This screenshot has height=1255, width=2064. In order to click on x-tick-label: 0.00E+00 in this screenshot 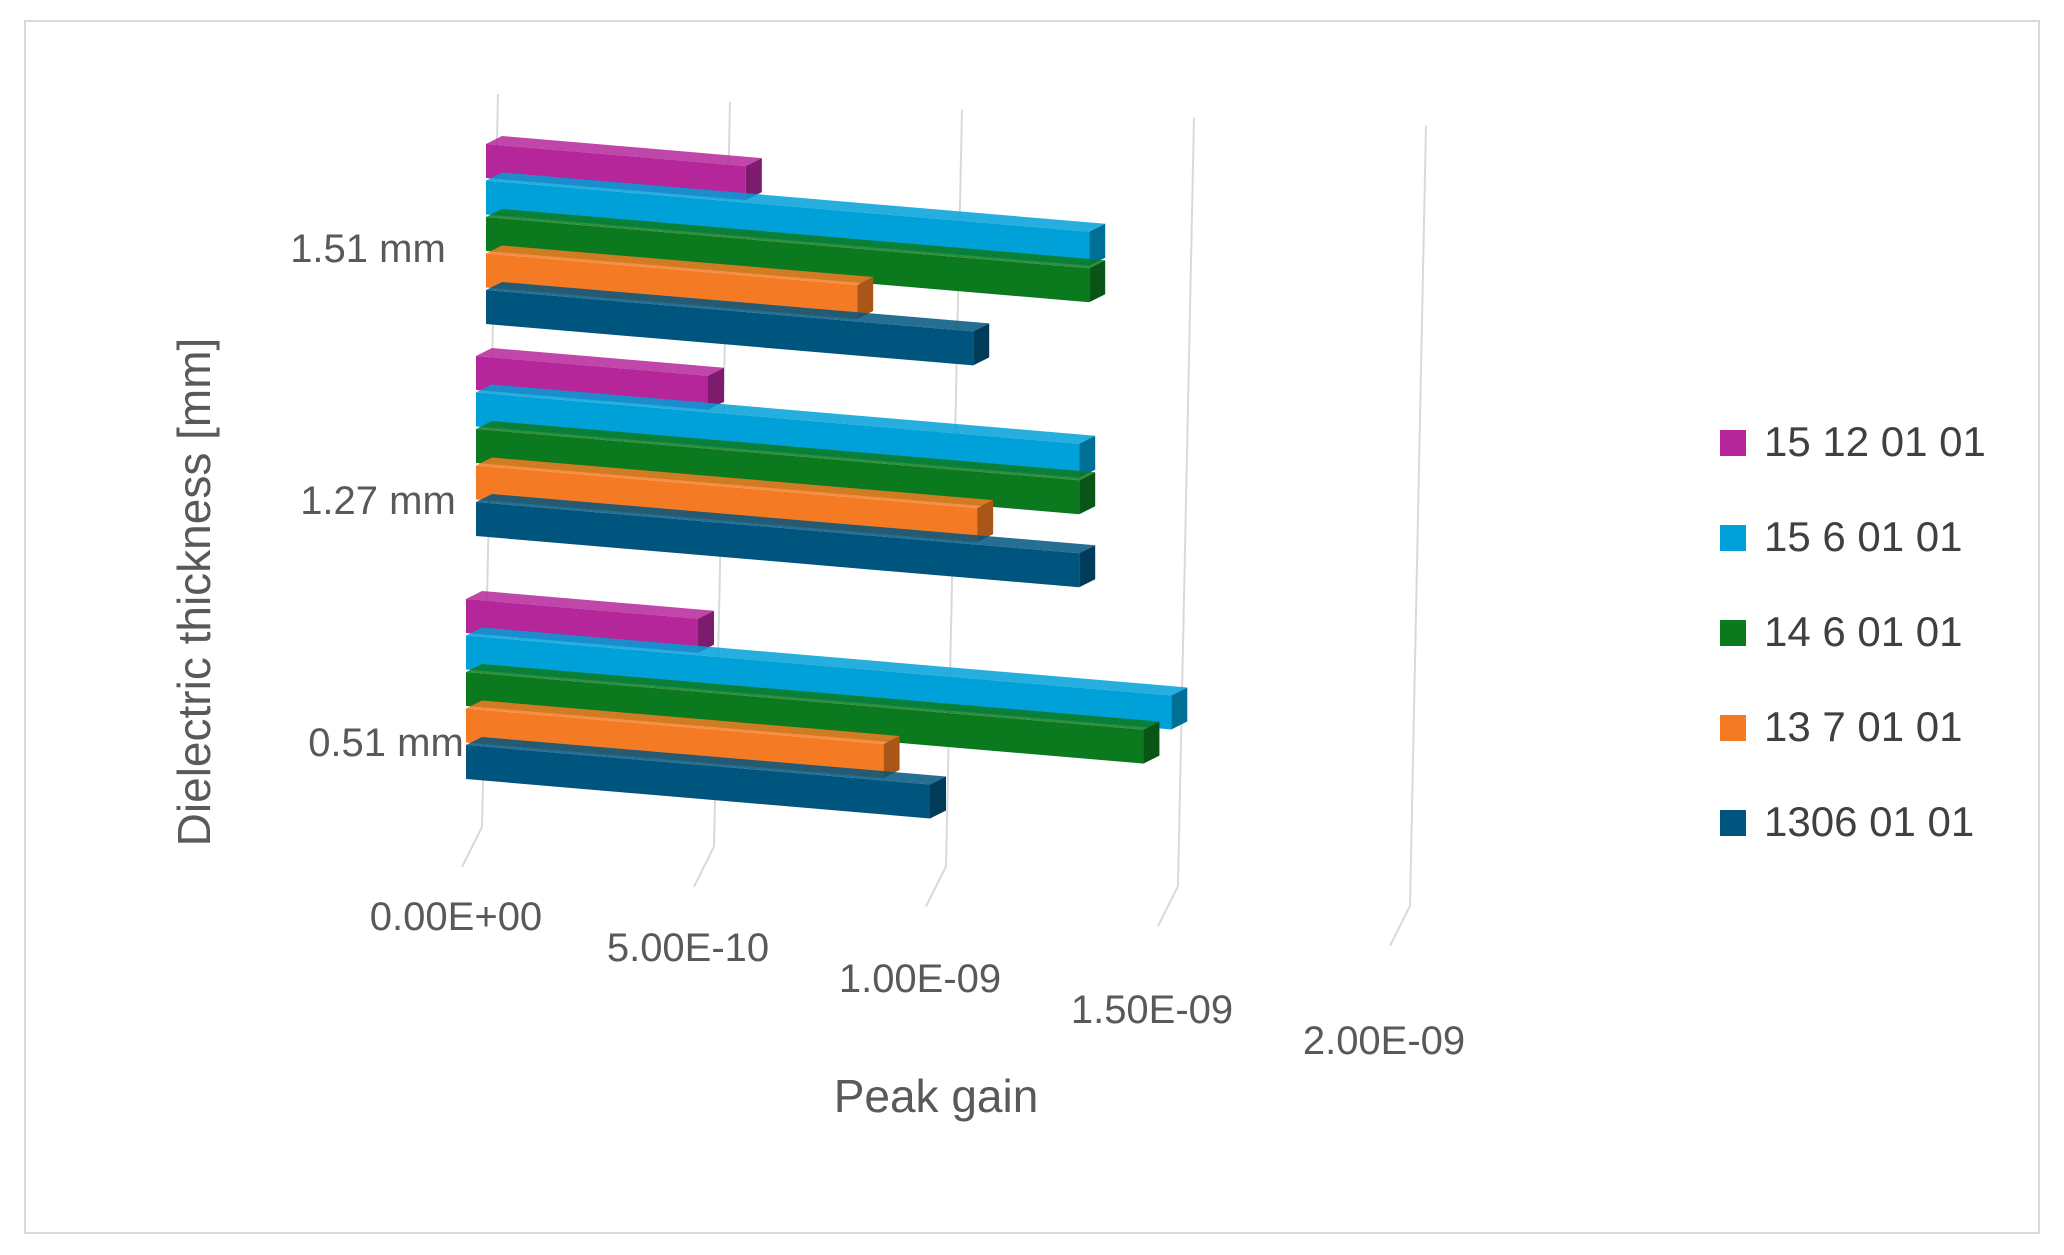, I will do `click(456, 917)`.